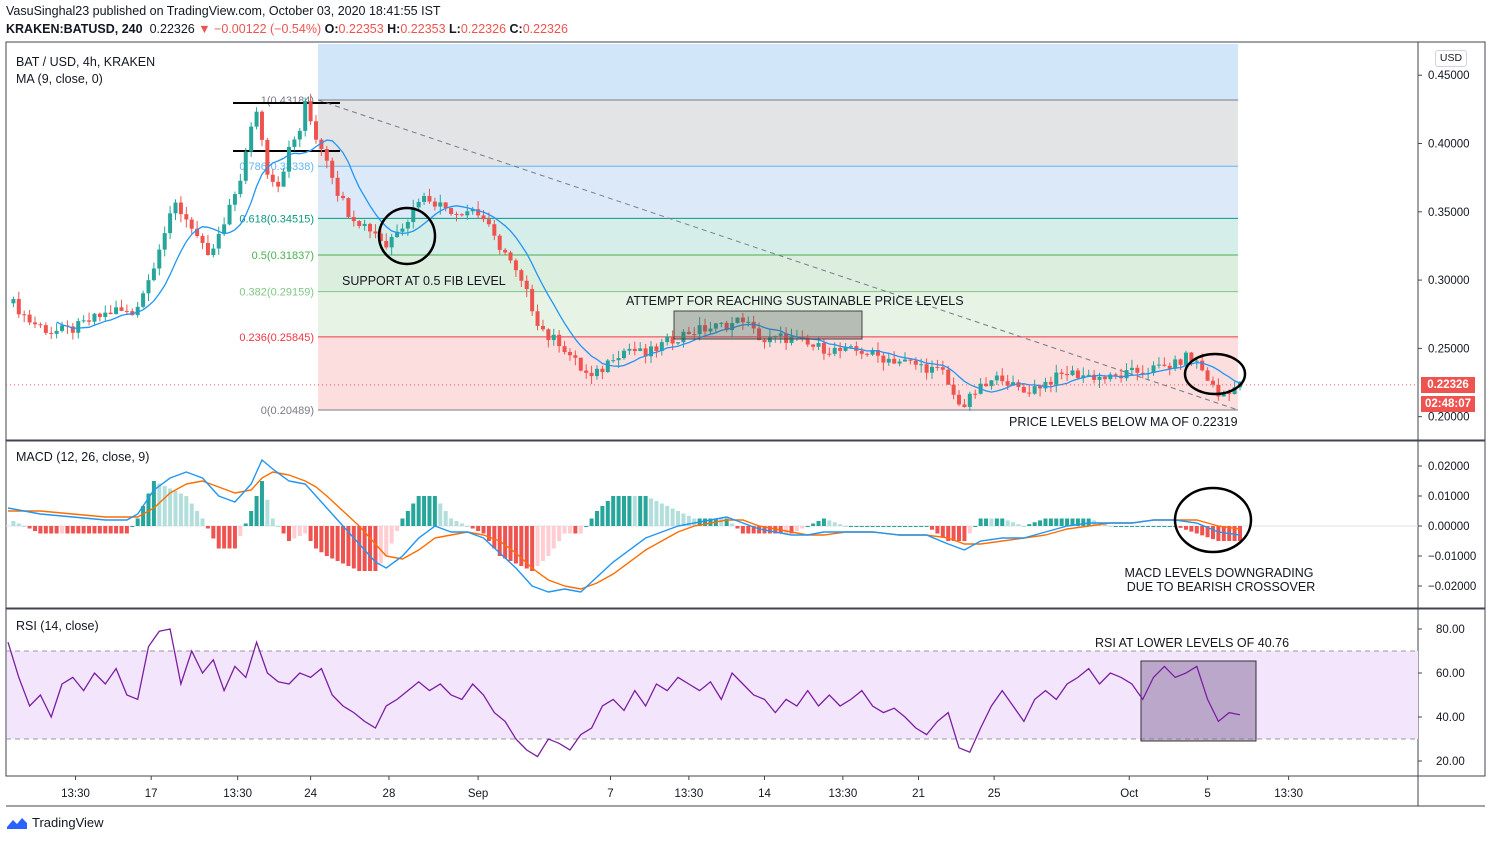  I want to click on fib-level-label: 0.786(0.38338), so click(276, 167).